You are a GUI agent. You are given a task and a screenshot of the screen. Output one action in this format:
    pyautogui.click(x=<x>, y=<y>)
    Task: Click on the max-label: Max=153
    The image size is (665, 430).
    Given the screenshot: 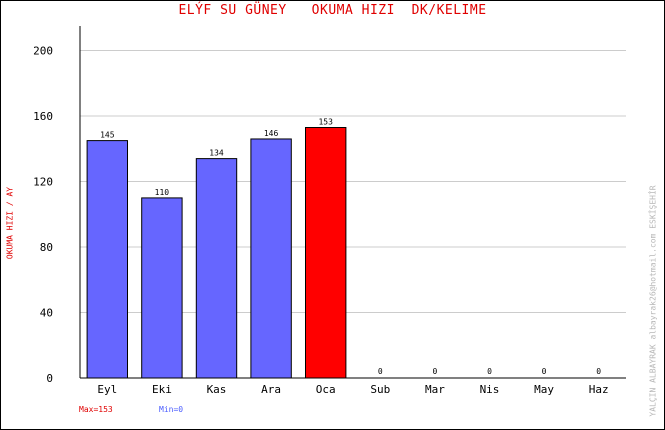 What is the action you would take?
    pyautogui.click(x=96, y=409)
    